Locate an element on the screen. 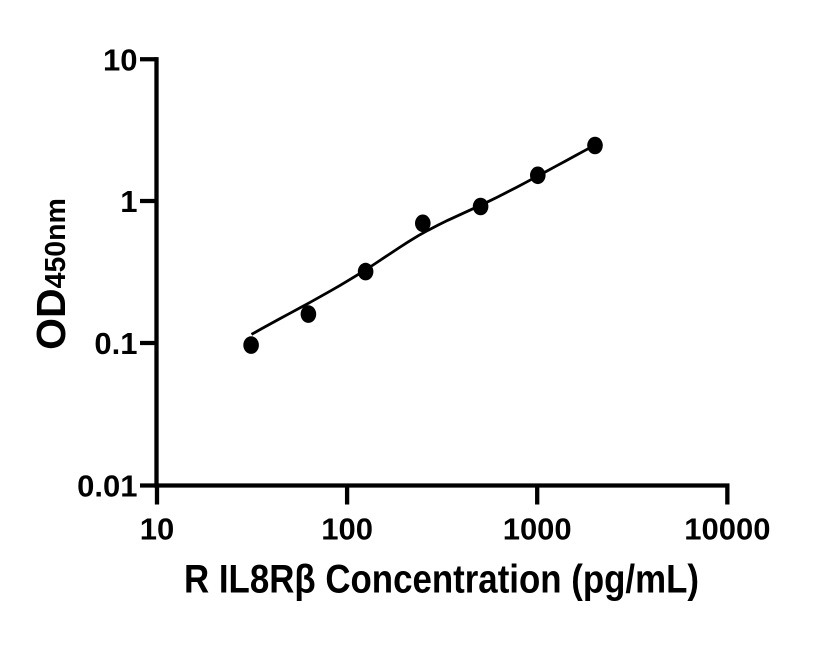 This screenshot has width=816, height=645. svg-text: 100 is located at coordinates (347, 528).